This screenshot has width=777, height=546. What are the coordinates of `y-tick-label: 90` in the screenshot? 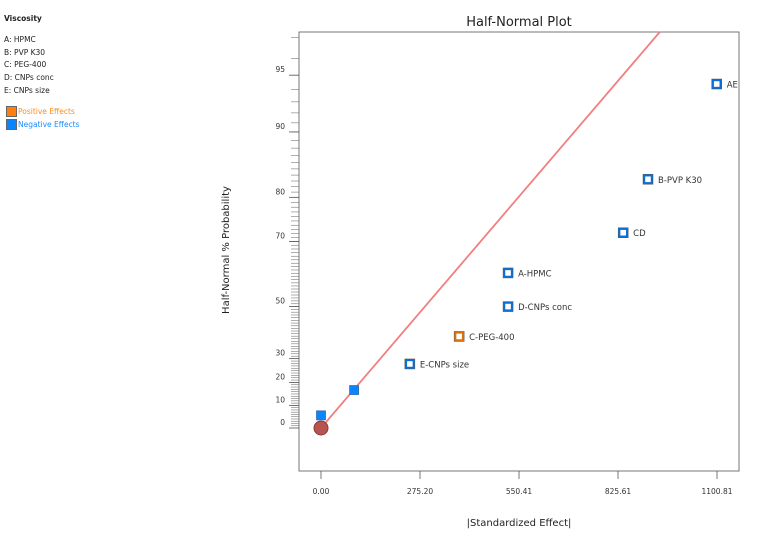 It's located at (280, 126).